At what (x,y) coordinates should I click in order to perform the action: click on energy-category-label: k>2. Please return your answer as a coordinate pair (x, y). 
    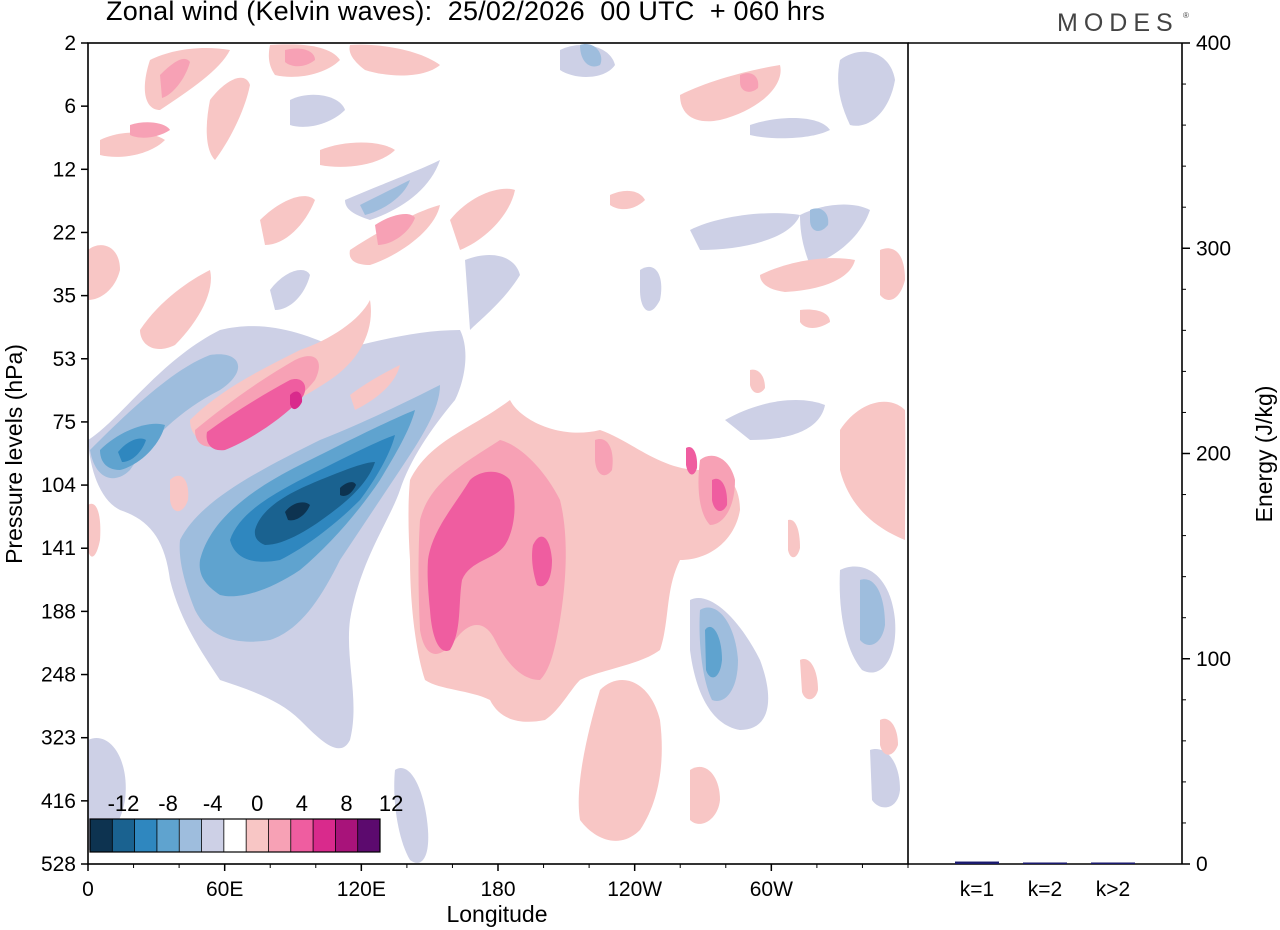
    Looking at the image, I should click on (1113, 889).